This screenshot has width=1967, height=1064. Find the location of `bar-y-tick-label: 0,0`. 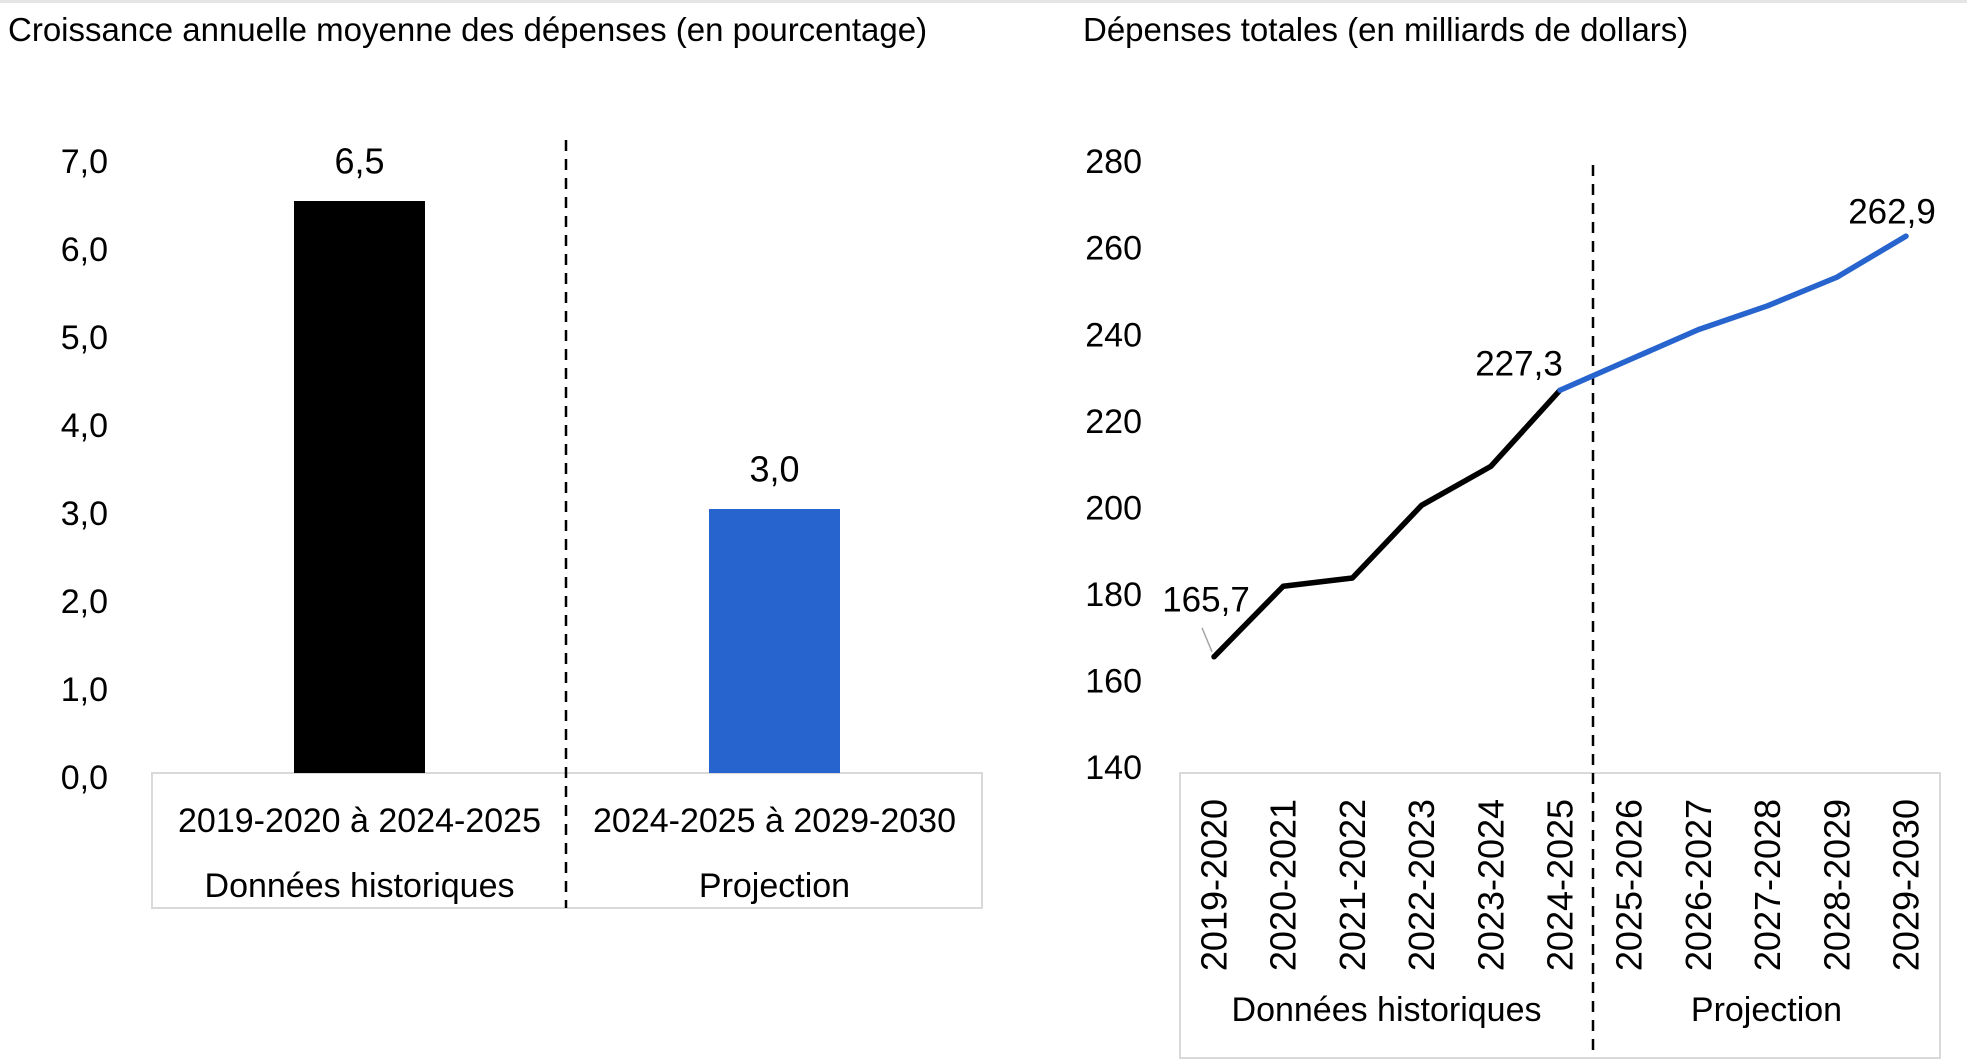

bar-y-tick-label: 0,0 is located at coordinates (84, 778).